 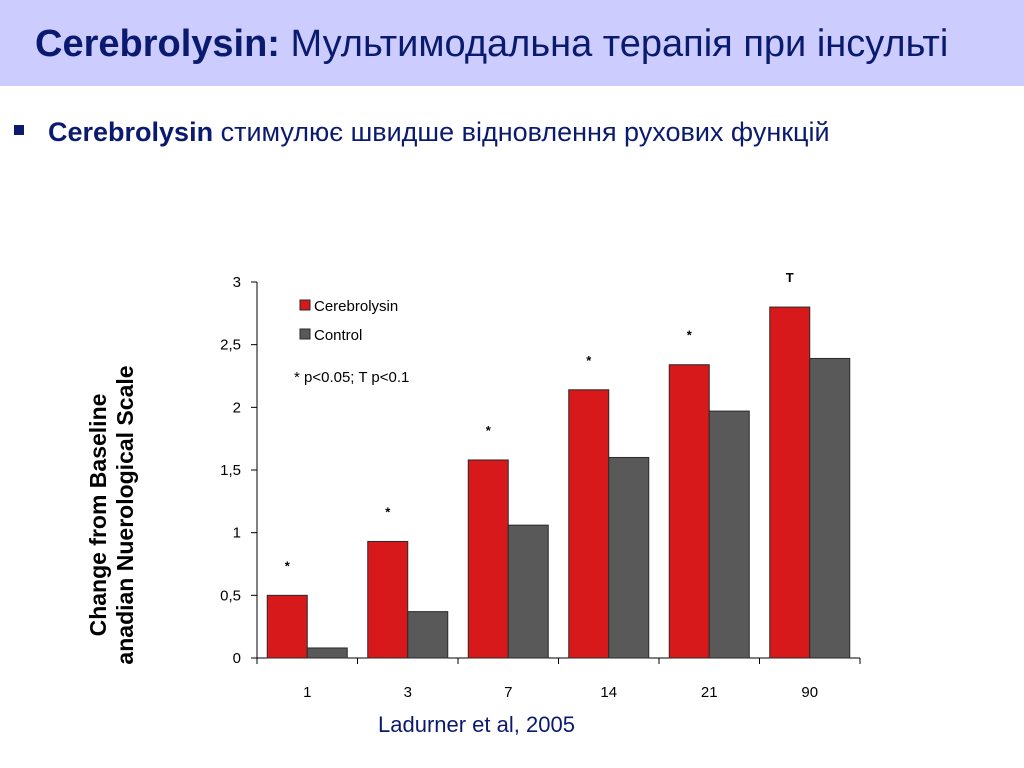 I want to click on x-tick-label: 14, so click(x=608, y=692).